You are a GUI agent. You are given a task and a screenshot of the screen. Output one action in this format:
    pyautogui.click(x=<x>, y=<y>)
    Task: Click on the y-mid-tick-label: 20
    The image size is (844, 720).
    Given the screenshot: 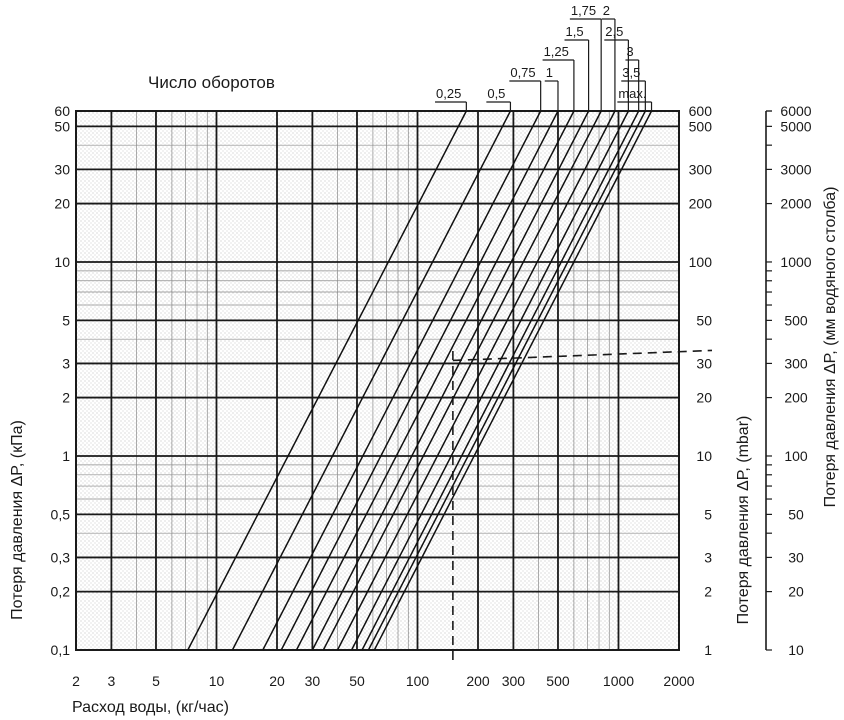 What is the action you would take?
    pyautogui.click(x=704, y=398)
    